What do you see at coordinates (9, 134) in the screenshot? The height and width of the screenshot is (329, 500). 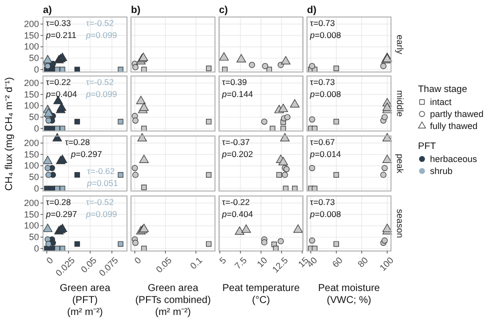 I see `y-axis-title: CH₄ flux (mg CH₄ m⁻² d⁻¹)` at bounding box center [9, 134].